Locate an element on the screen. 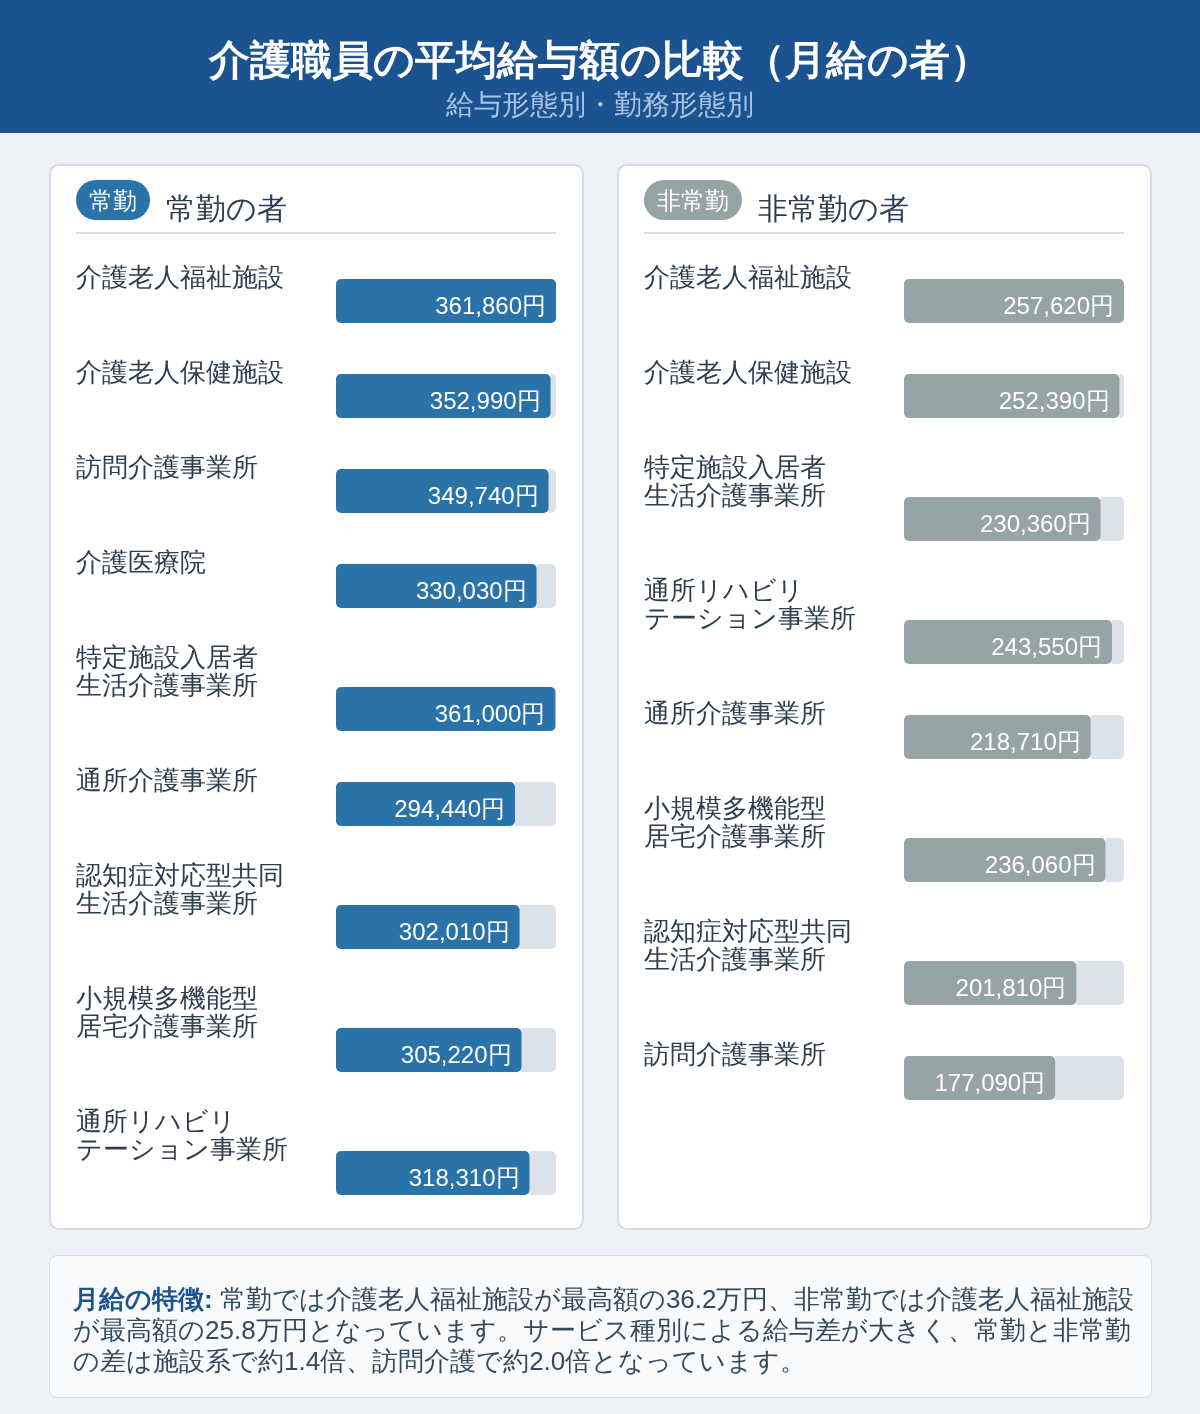 The height and width of the screenshot is (1414, 1200). title: 介護職員の平均給与額の比較（月給の者） is located at coordinates (599, 60).